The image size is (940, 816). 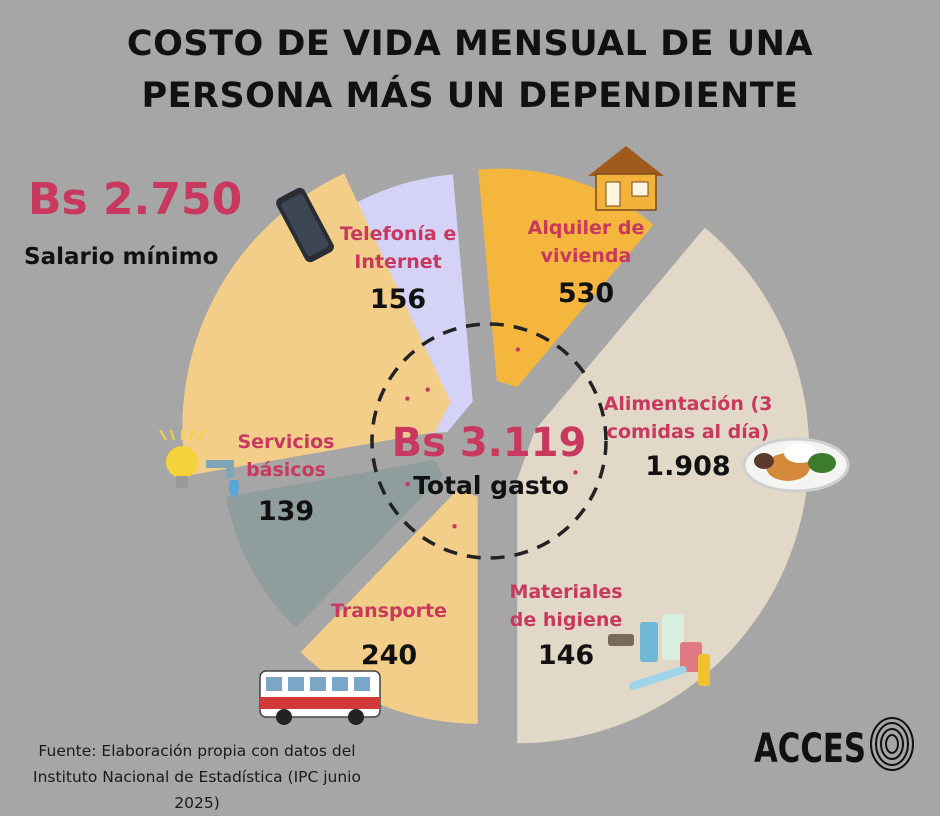 What do you see at coordinates (199, 463) in the screenshot?
I see `lightbulb-faucet-icon` at bounding box center [199, 463].